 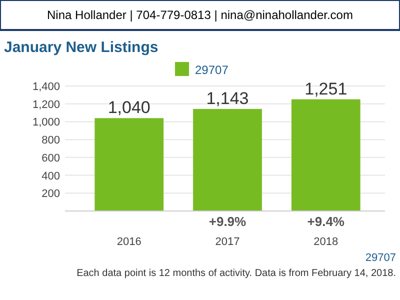 I want to click on x-tick-label: 2017, so click(x=227, y=242).